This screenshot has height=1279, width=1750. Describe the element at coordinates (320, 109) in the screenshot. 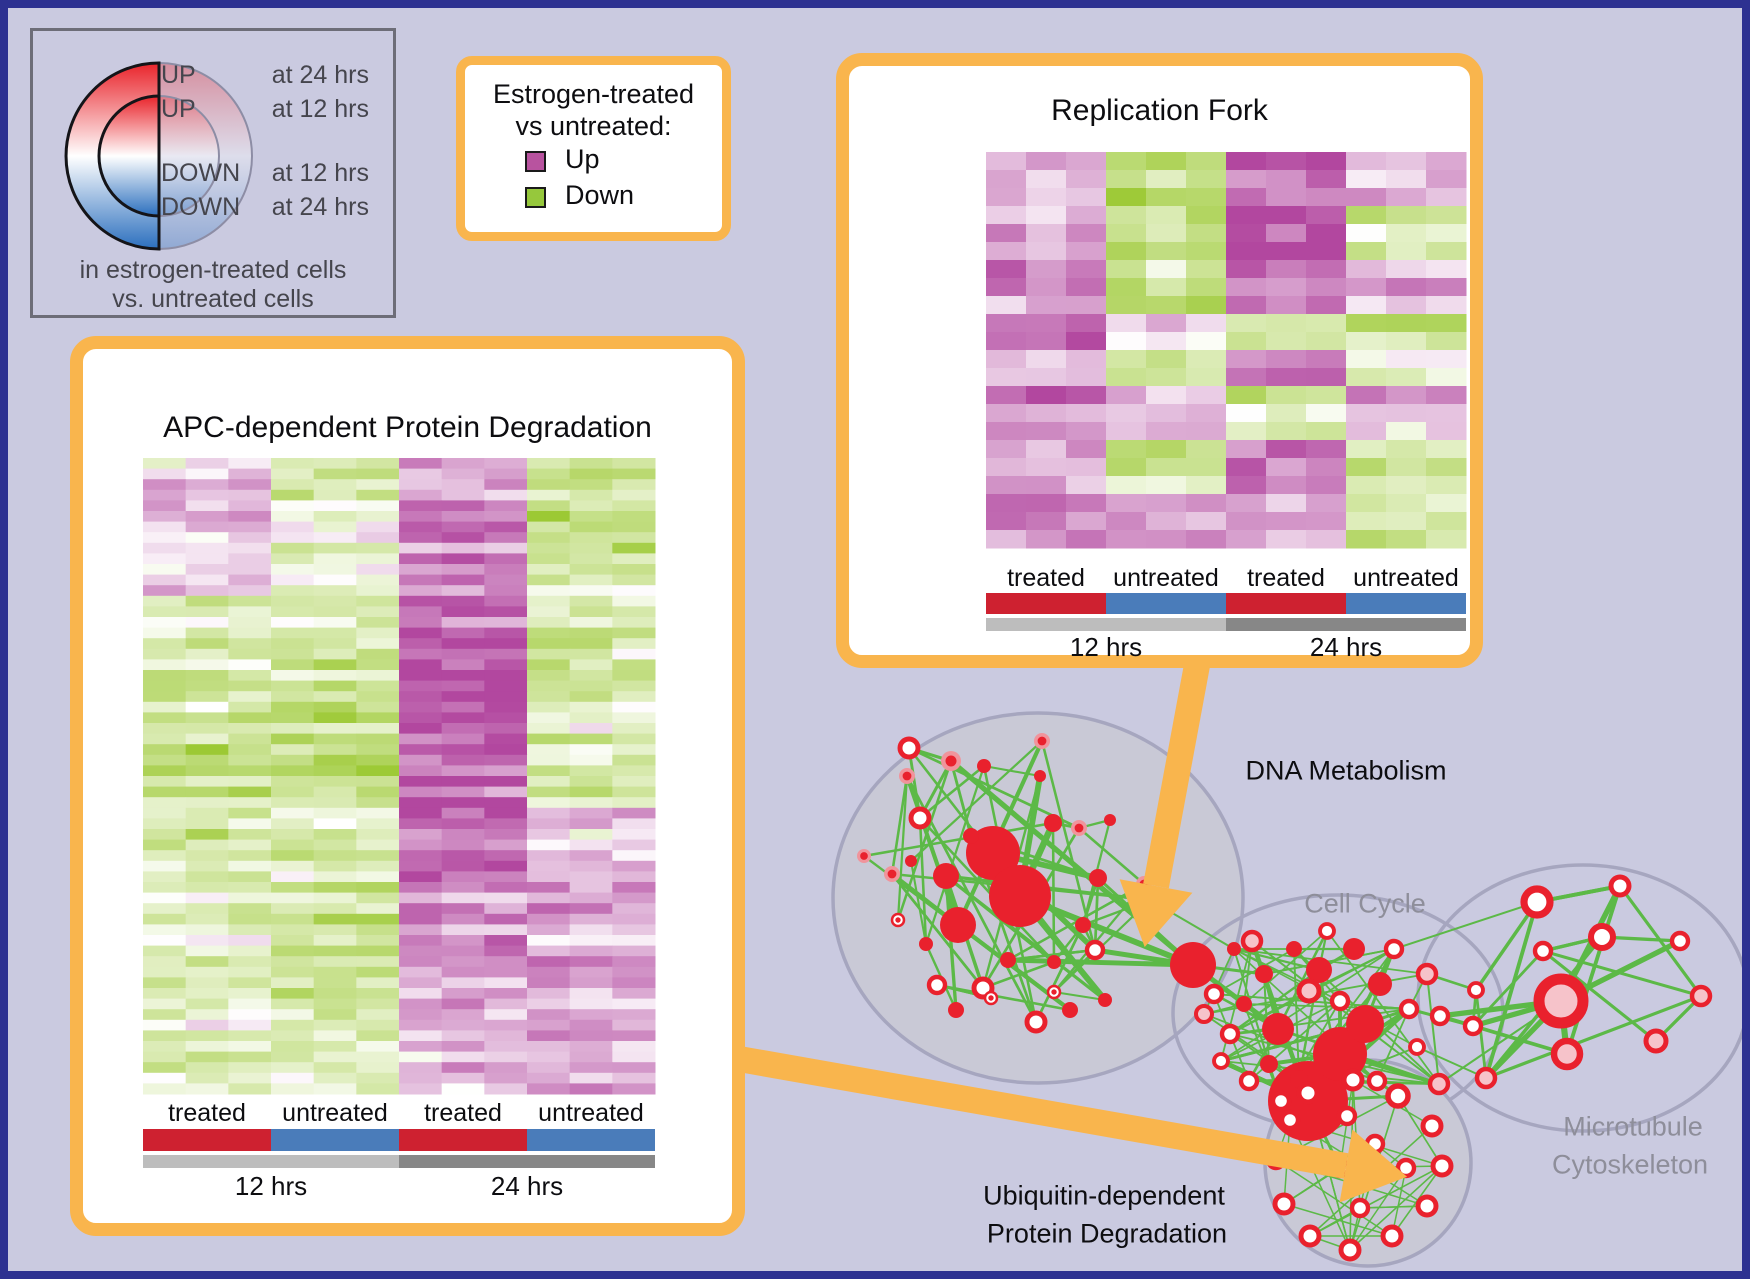

I see `ring-legend-time: at 12 hrs` at that location.